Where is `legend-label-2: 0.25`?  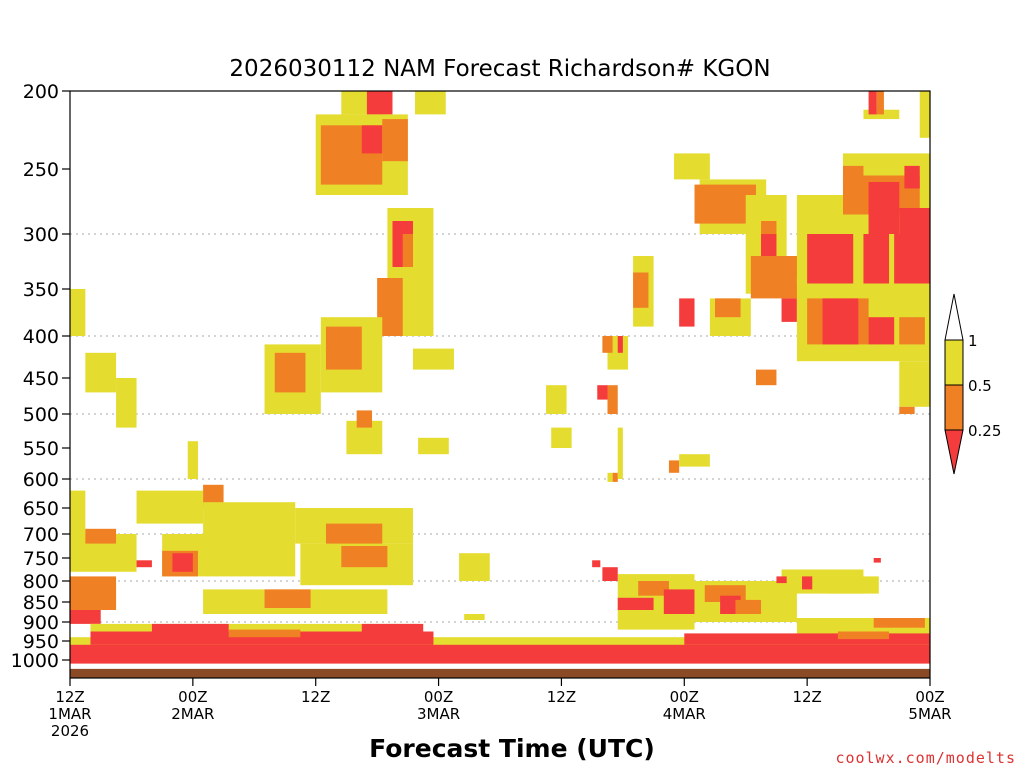
legend-label-2: 0.25 is located at coordinates (984, 431).